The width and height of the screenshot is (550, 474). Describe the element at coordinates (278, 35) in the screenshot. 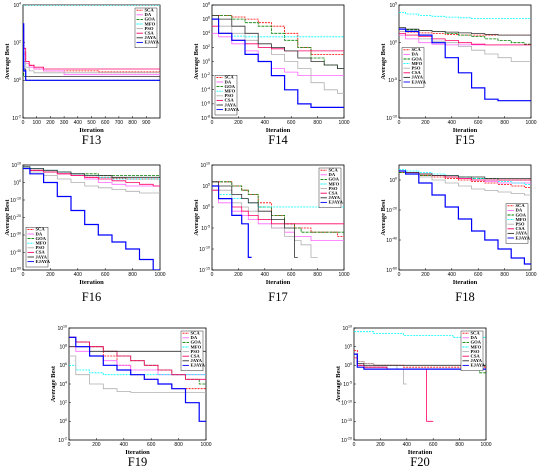

I see `series-line-sca` at that location.